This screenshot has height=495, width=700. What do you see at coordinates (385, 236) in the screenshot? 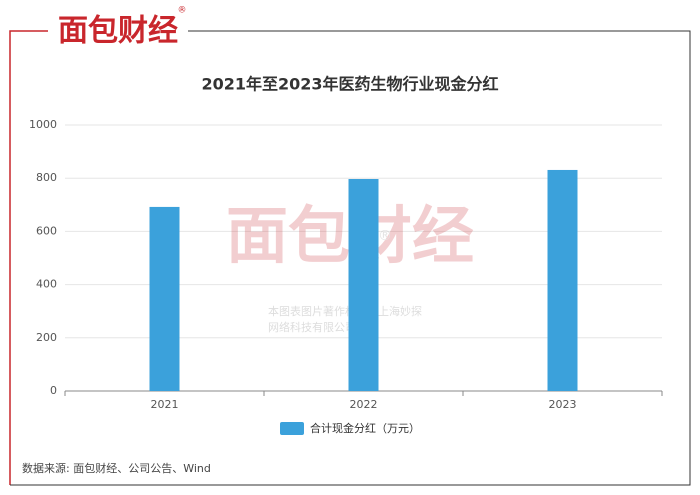
I see `watermark-mark: ®` at bounding box center [385, 236].